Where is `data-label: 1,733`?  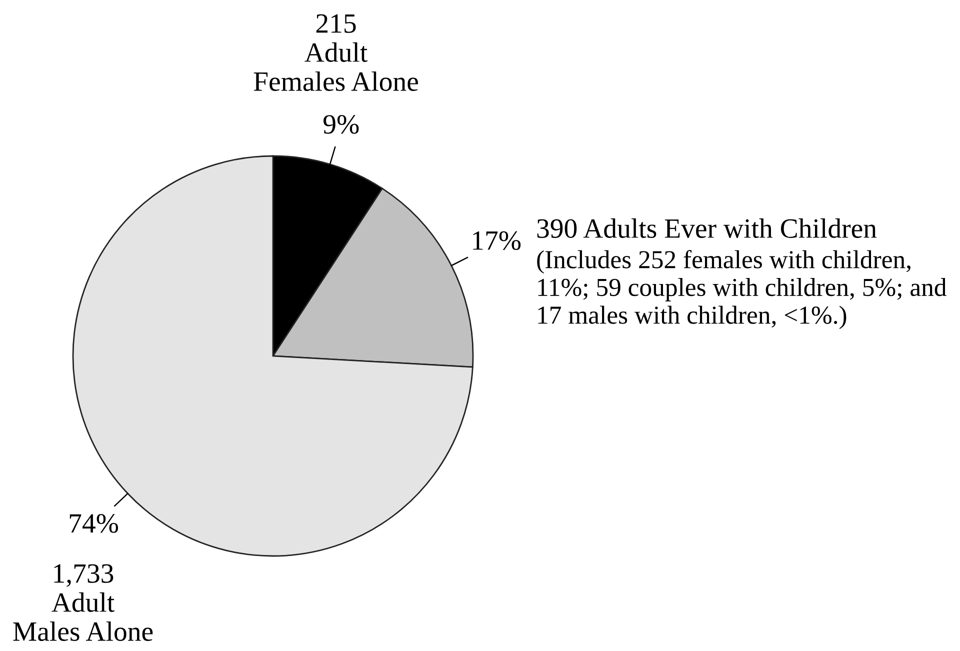 data-label: 1,733 is located at coordinates (84, 575).